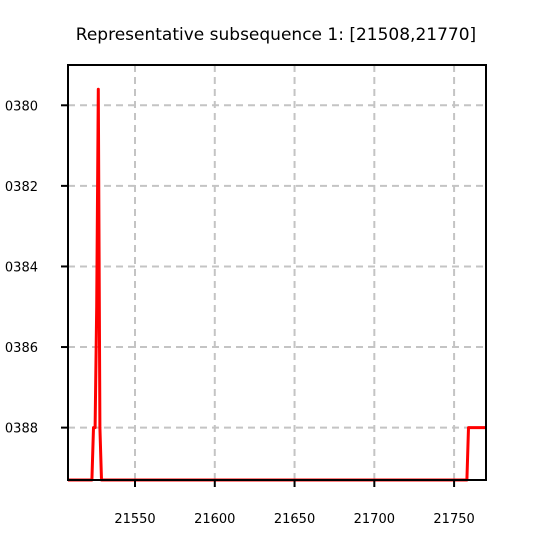 The image size is (540, 545). I want to click on y-tick-label: 0386, so click(21, 348).